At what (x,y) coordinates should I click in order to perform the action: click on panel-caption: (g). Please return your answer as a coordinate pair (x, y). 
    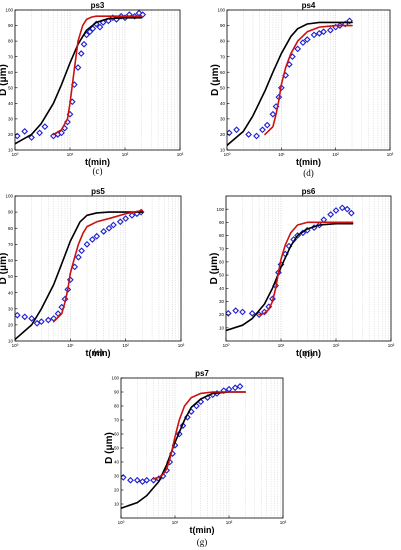
    Looking at the image, I should click on (202, 542).